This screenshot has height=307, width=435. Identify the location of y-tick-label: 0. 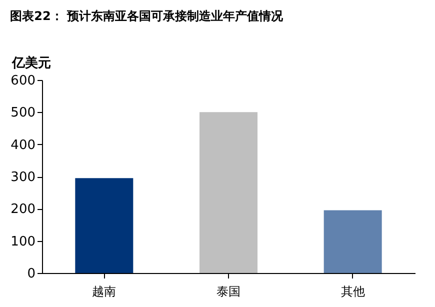
(31, 274).